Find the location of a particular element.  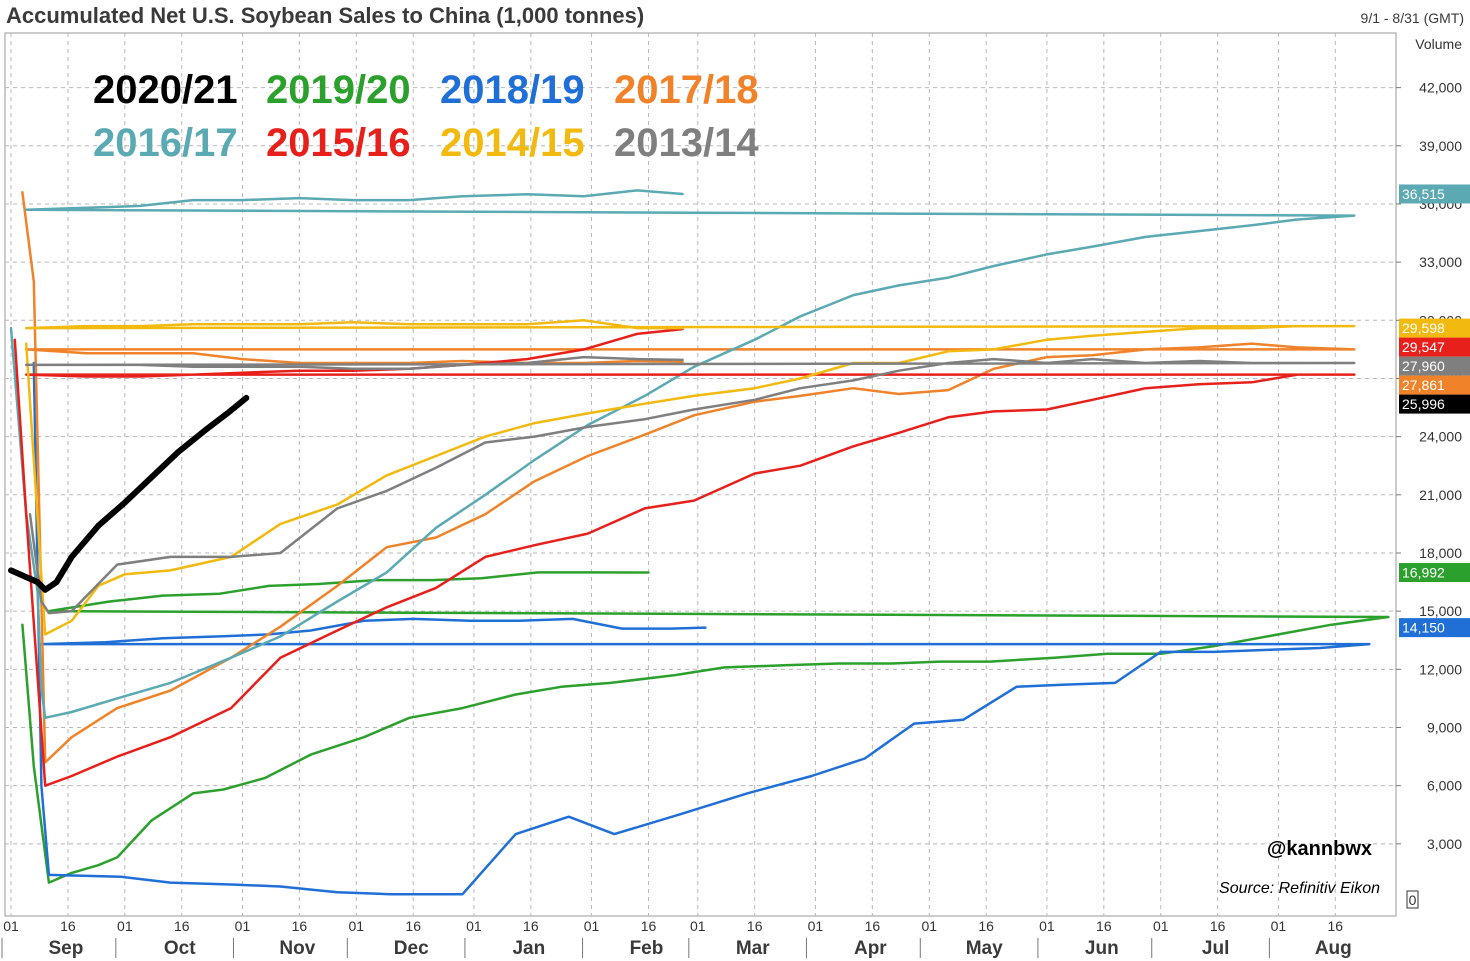

x-month-label: Apr is located at coordinates (870, 948).